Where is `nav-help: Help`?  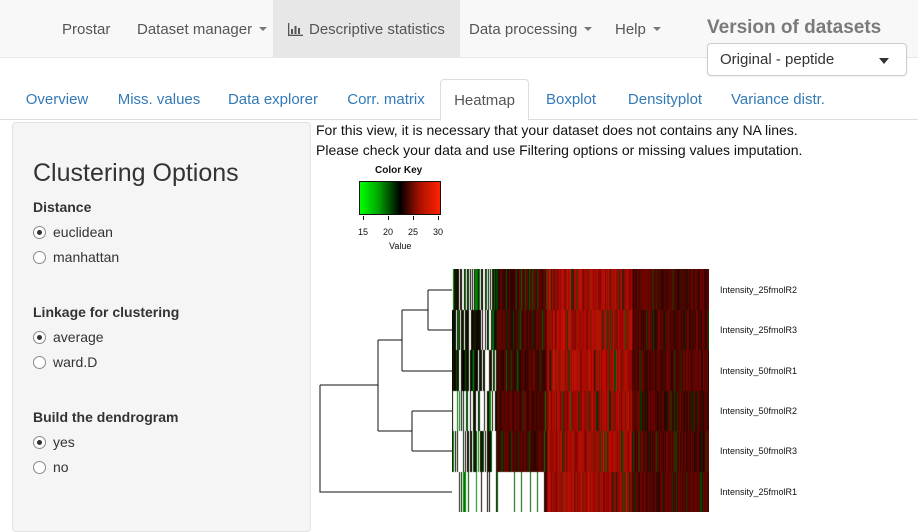
nav-help: Help is located at coordinates (638, 29).